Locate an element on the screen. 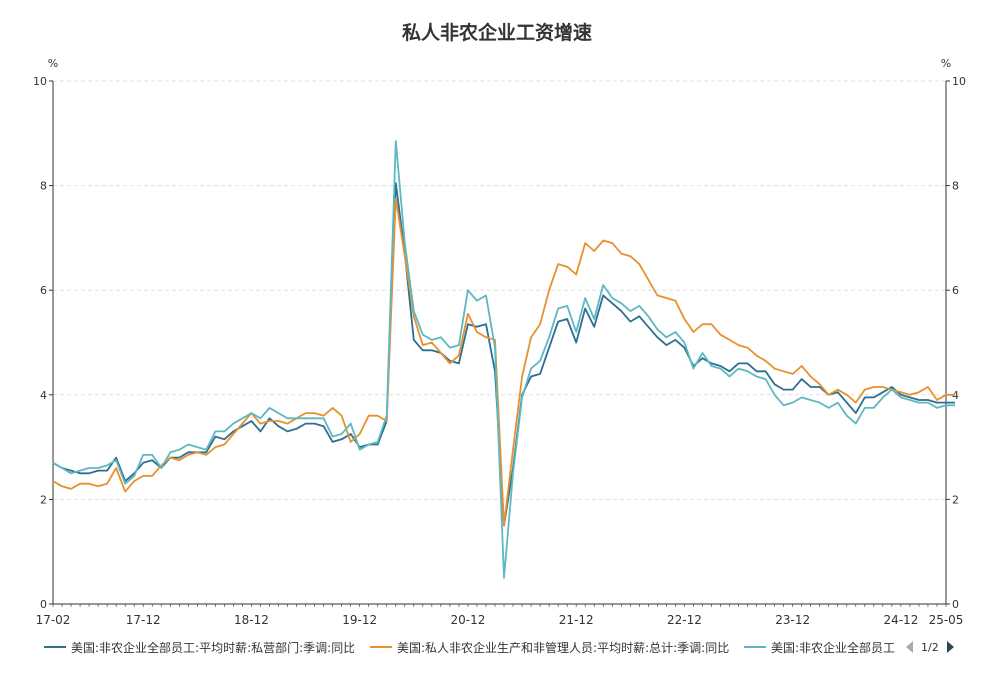 The height and width of the screenshot is (675, 994). legend-item-series-3: 美国:非农企业全部员工 is located at coordinates (822, 647).